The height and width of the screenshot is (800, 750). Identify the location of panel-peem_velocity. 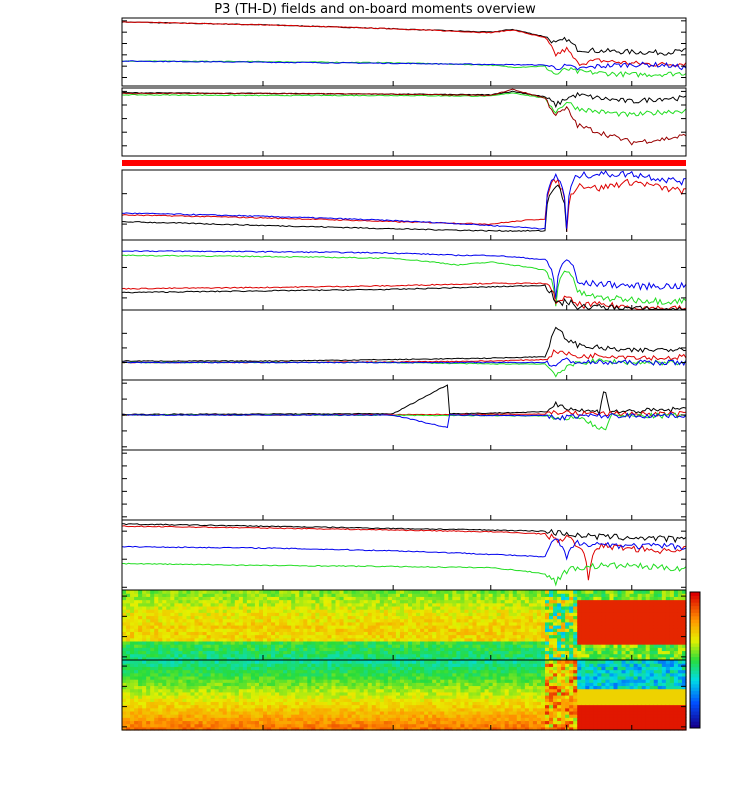
(404, 415).